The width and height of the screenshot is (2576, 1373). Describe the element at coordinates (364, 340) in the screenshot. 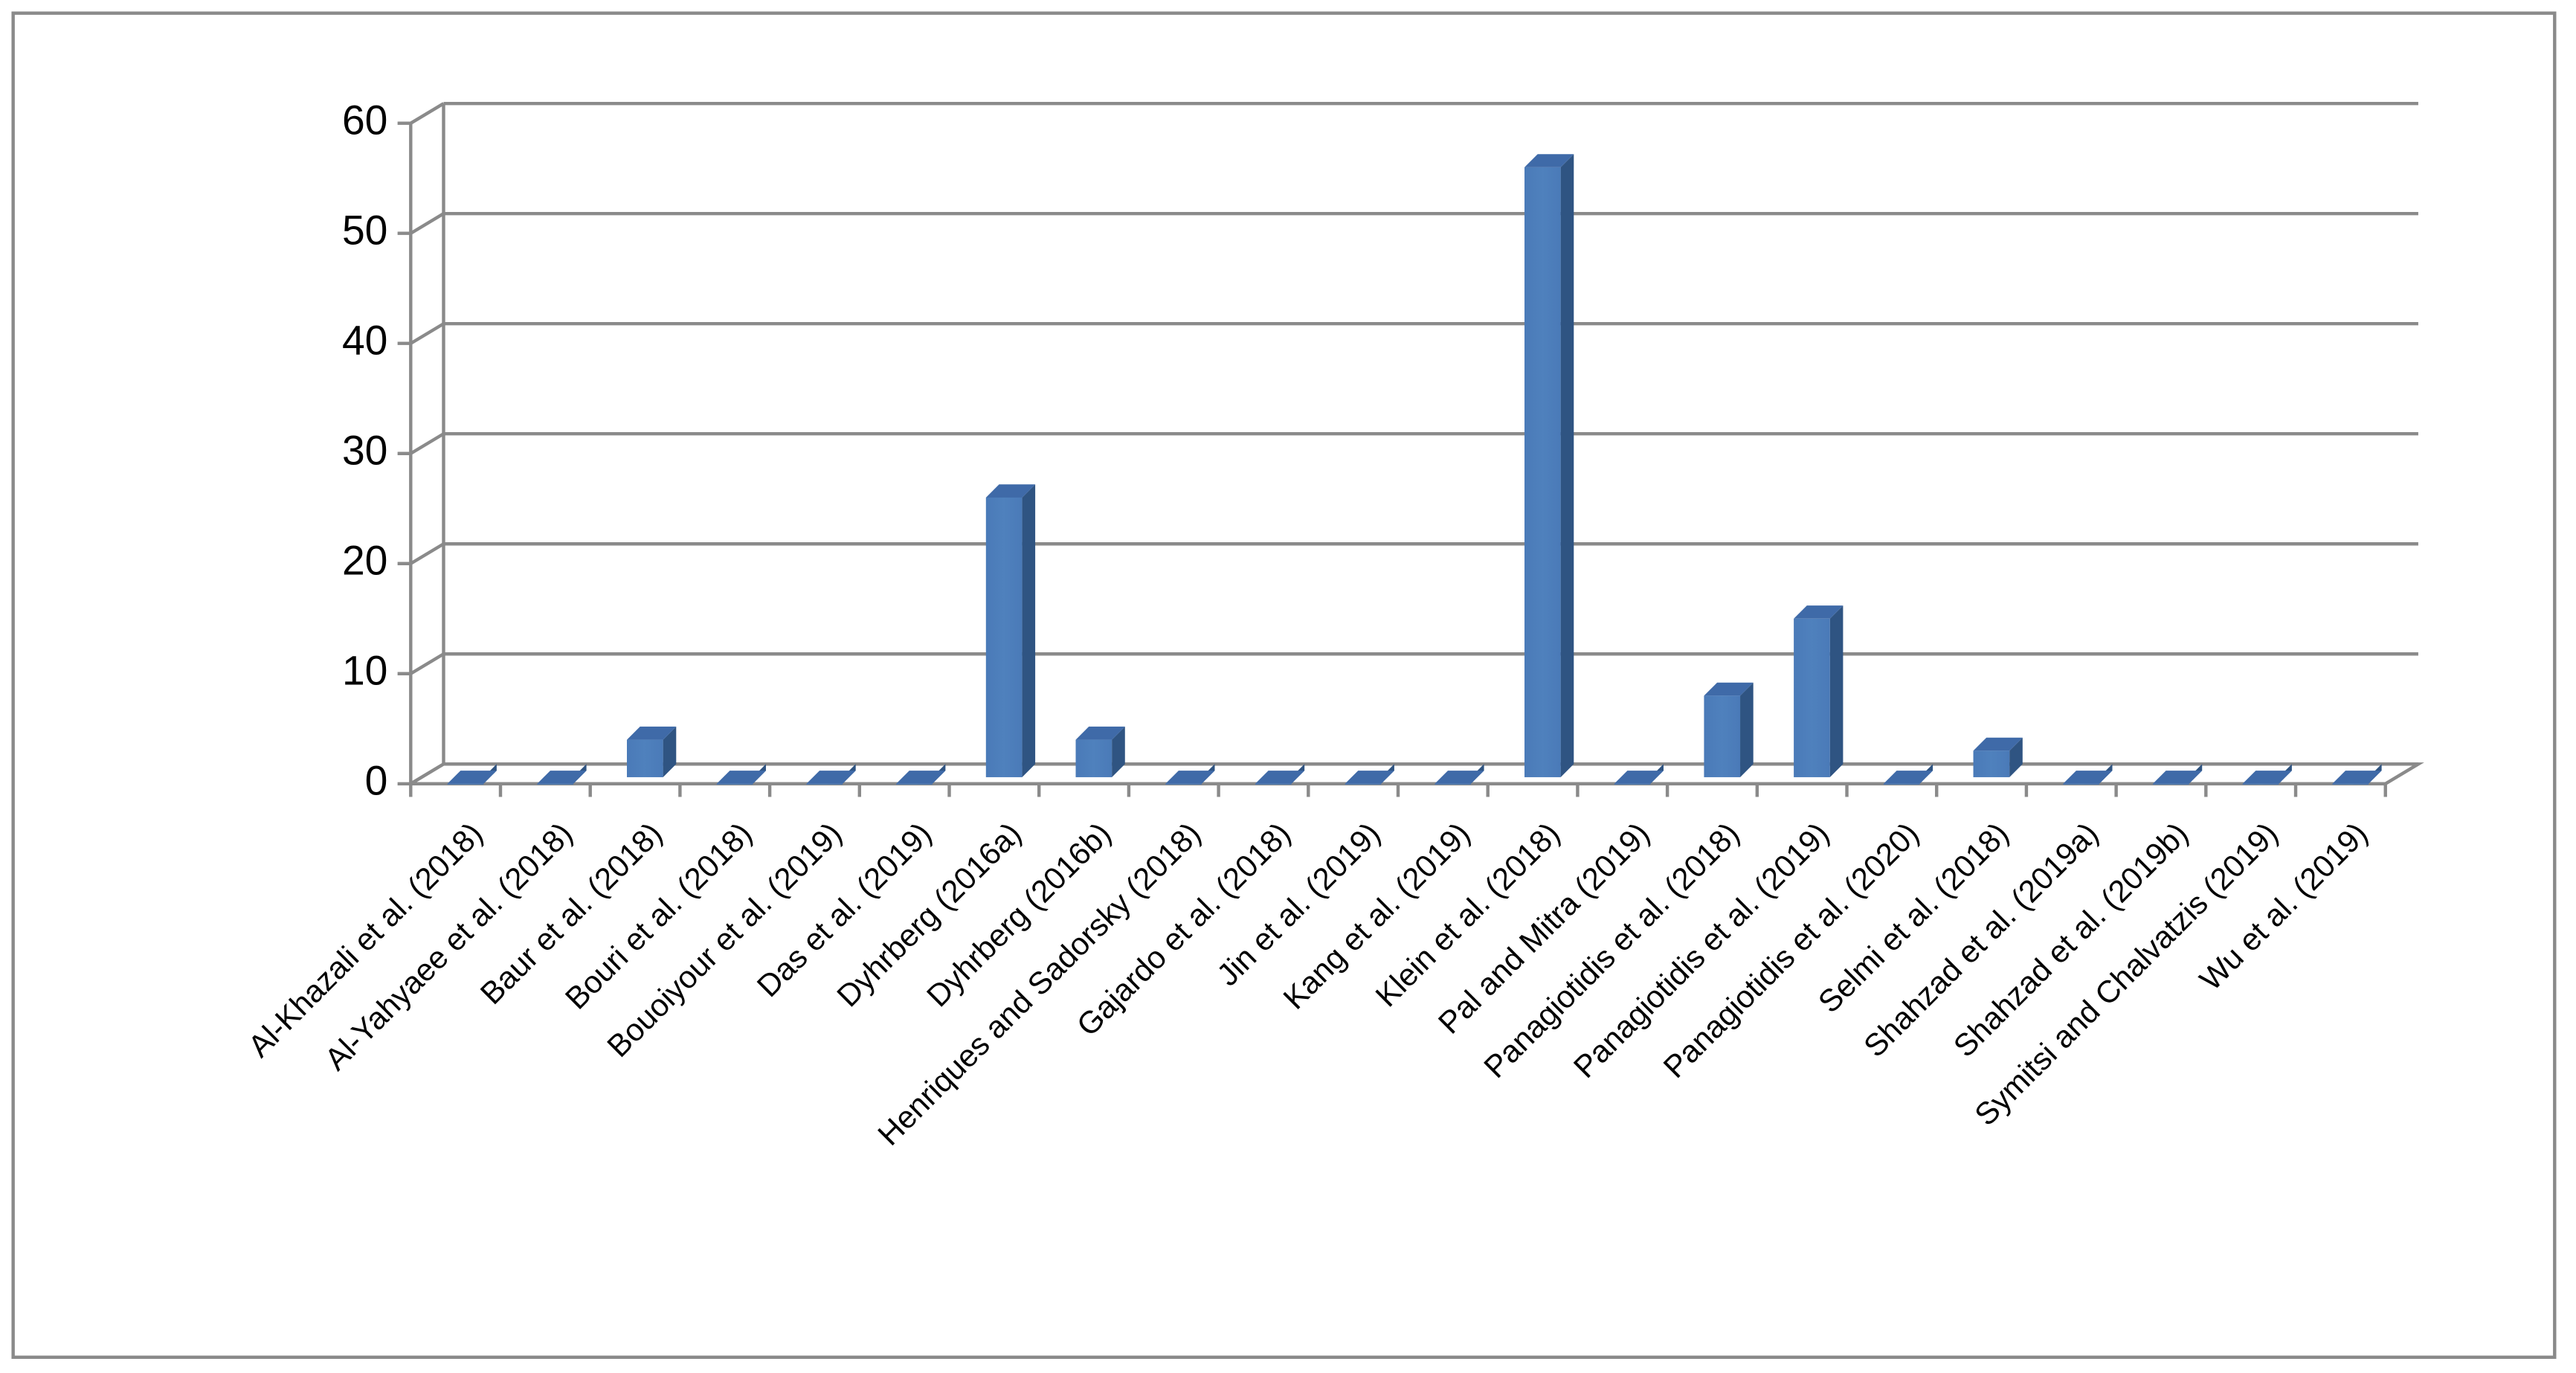

I see `y-tick-label: 40` at that location.